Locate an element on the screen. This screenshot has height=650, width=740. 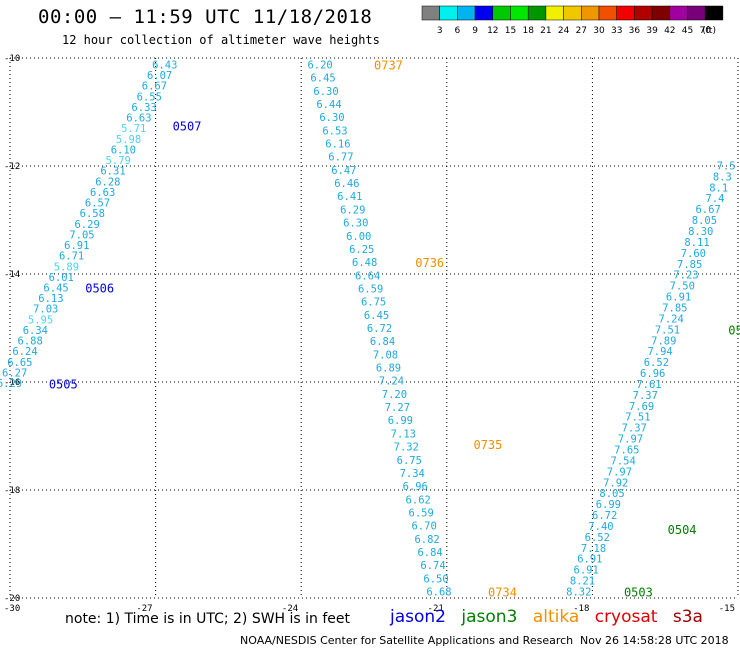
wave-height-value: 6.48 is located at coordinates (364, 263).